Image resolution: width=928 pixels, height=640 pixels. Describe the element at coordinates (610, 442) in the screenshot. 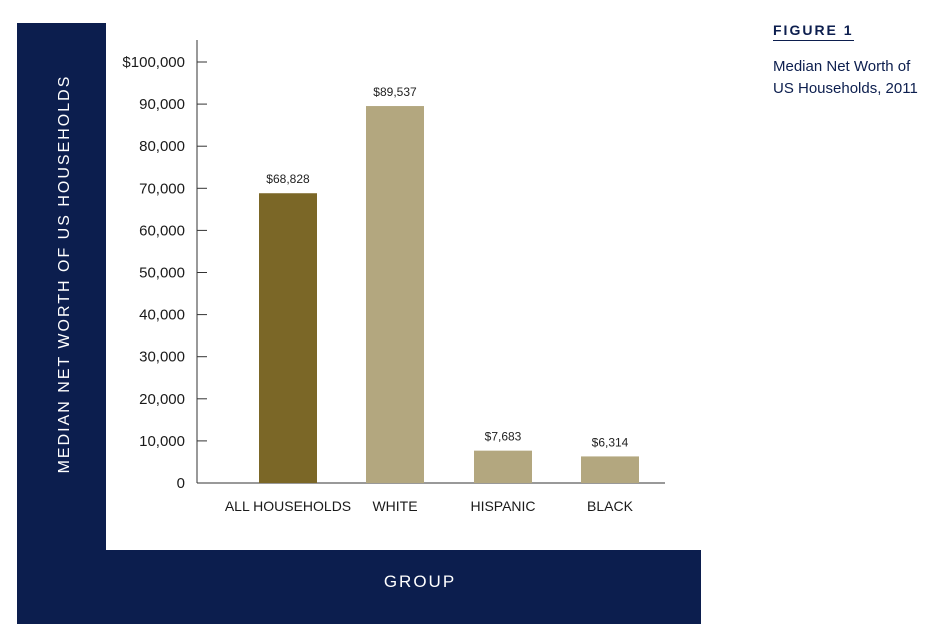

I see `data-label: $6,314` at that location.